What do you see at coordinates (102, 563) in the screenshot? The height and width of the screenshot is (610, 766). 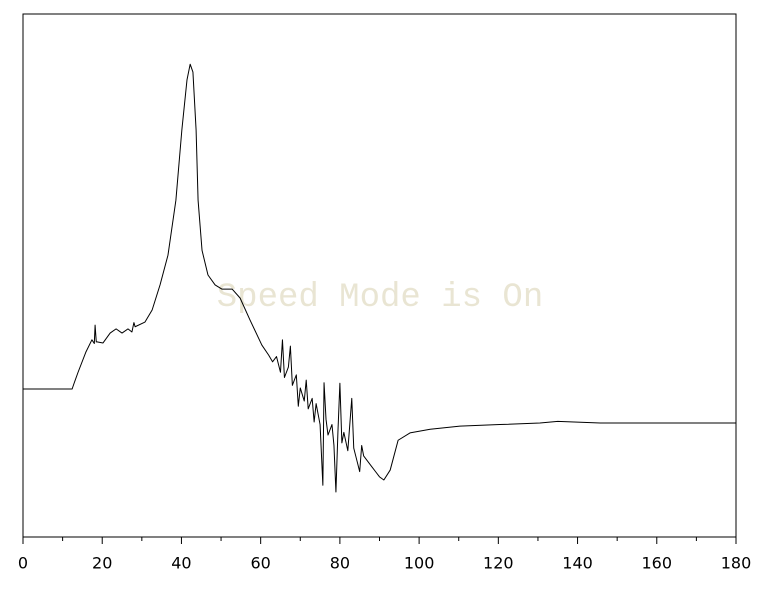 I see `x-tick-label: 20` at bounding box center [102, 563].